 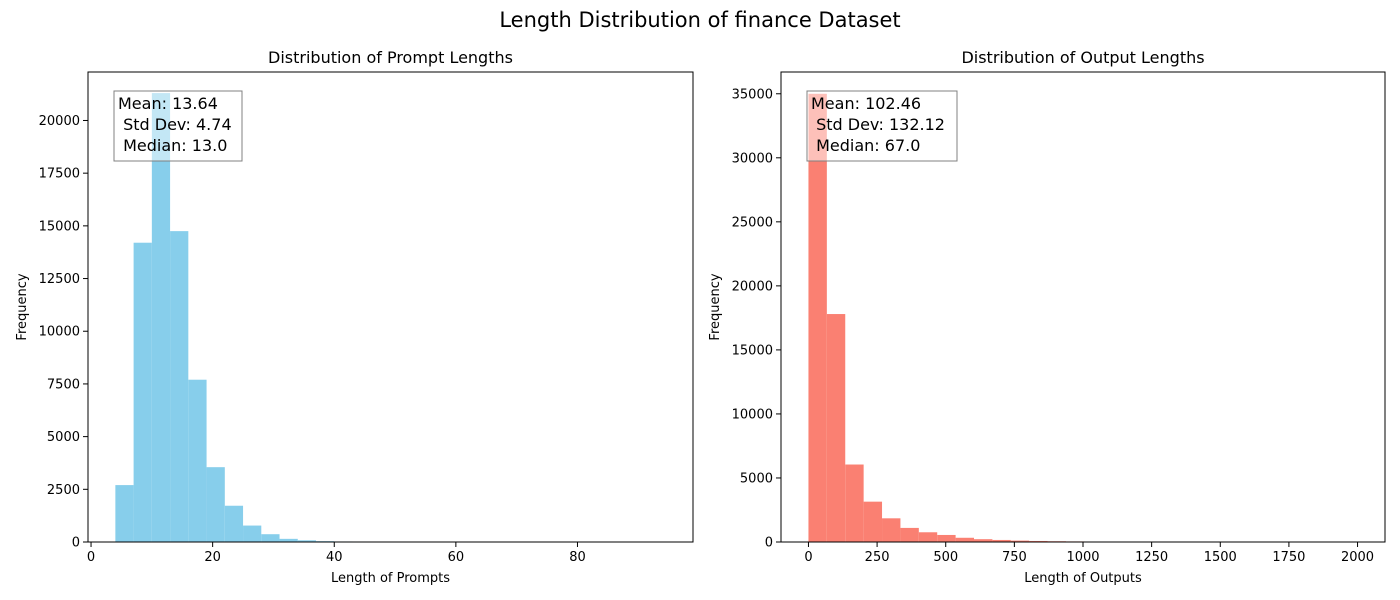 I want to click on output-x-tick-label: 0, so click(x=808, y=557).